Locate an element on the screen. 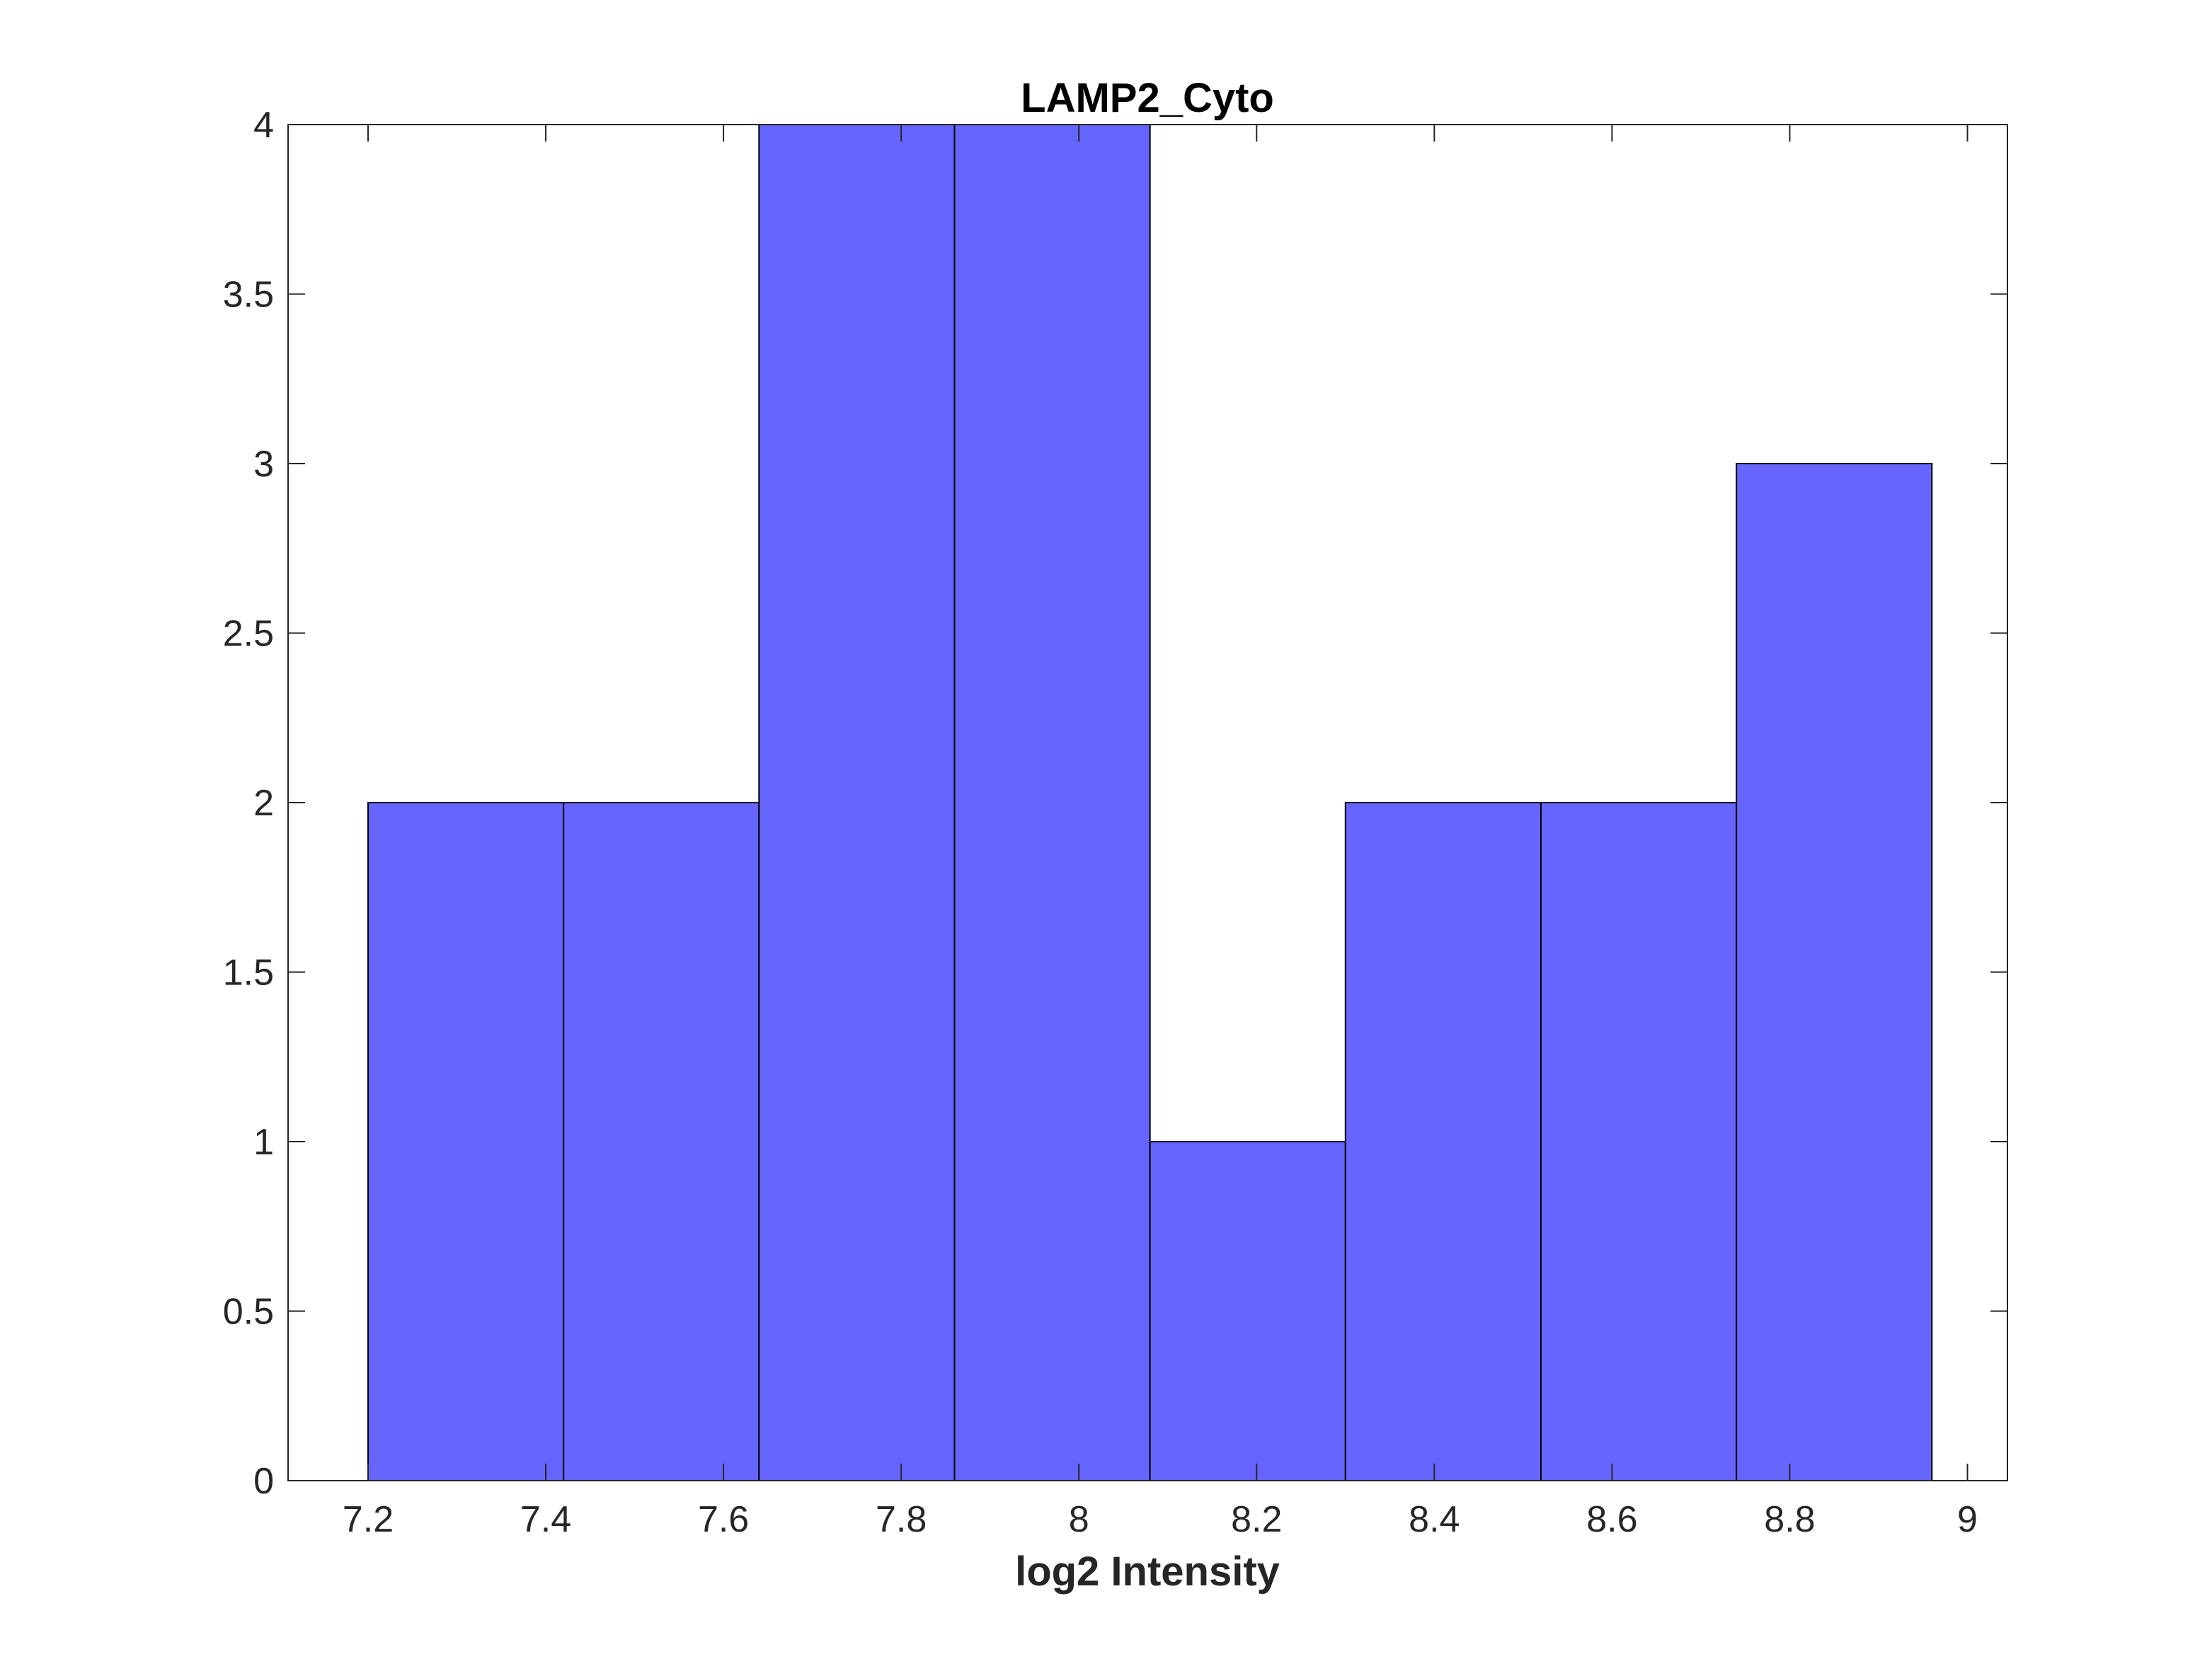 Image resolution: width=2212 pixels, height=1659 pixels. y-tick-label: 2 is located at coordinates (263, 803).